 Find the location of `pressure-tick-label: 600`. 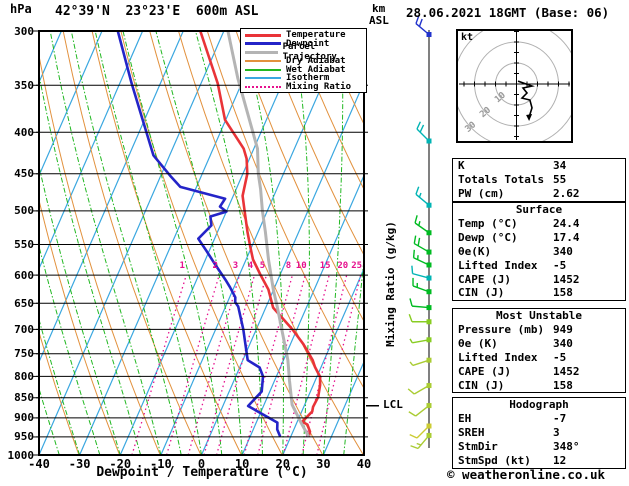

pressure-tick-label: 600 is located at coordinates (24, 275).